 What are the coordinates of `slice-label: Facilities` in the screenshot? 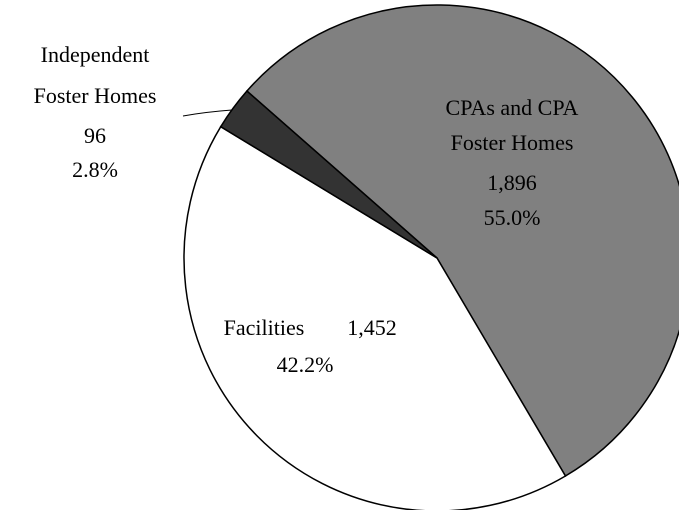 It's located at (264, 327).